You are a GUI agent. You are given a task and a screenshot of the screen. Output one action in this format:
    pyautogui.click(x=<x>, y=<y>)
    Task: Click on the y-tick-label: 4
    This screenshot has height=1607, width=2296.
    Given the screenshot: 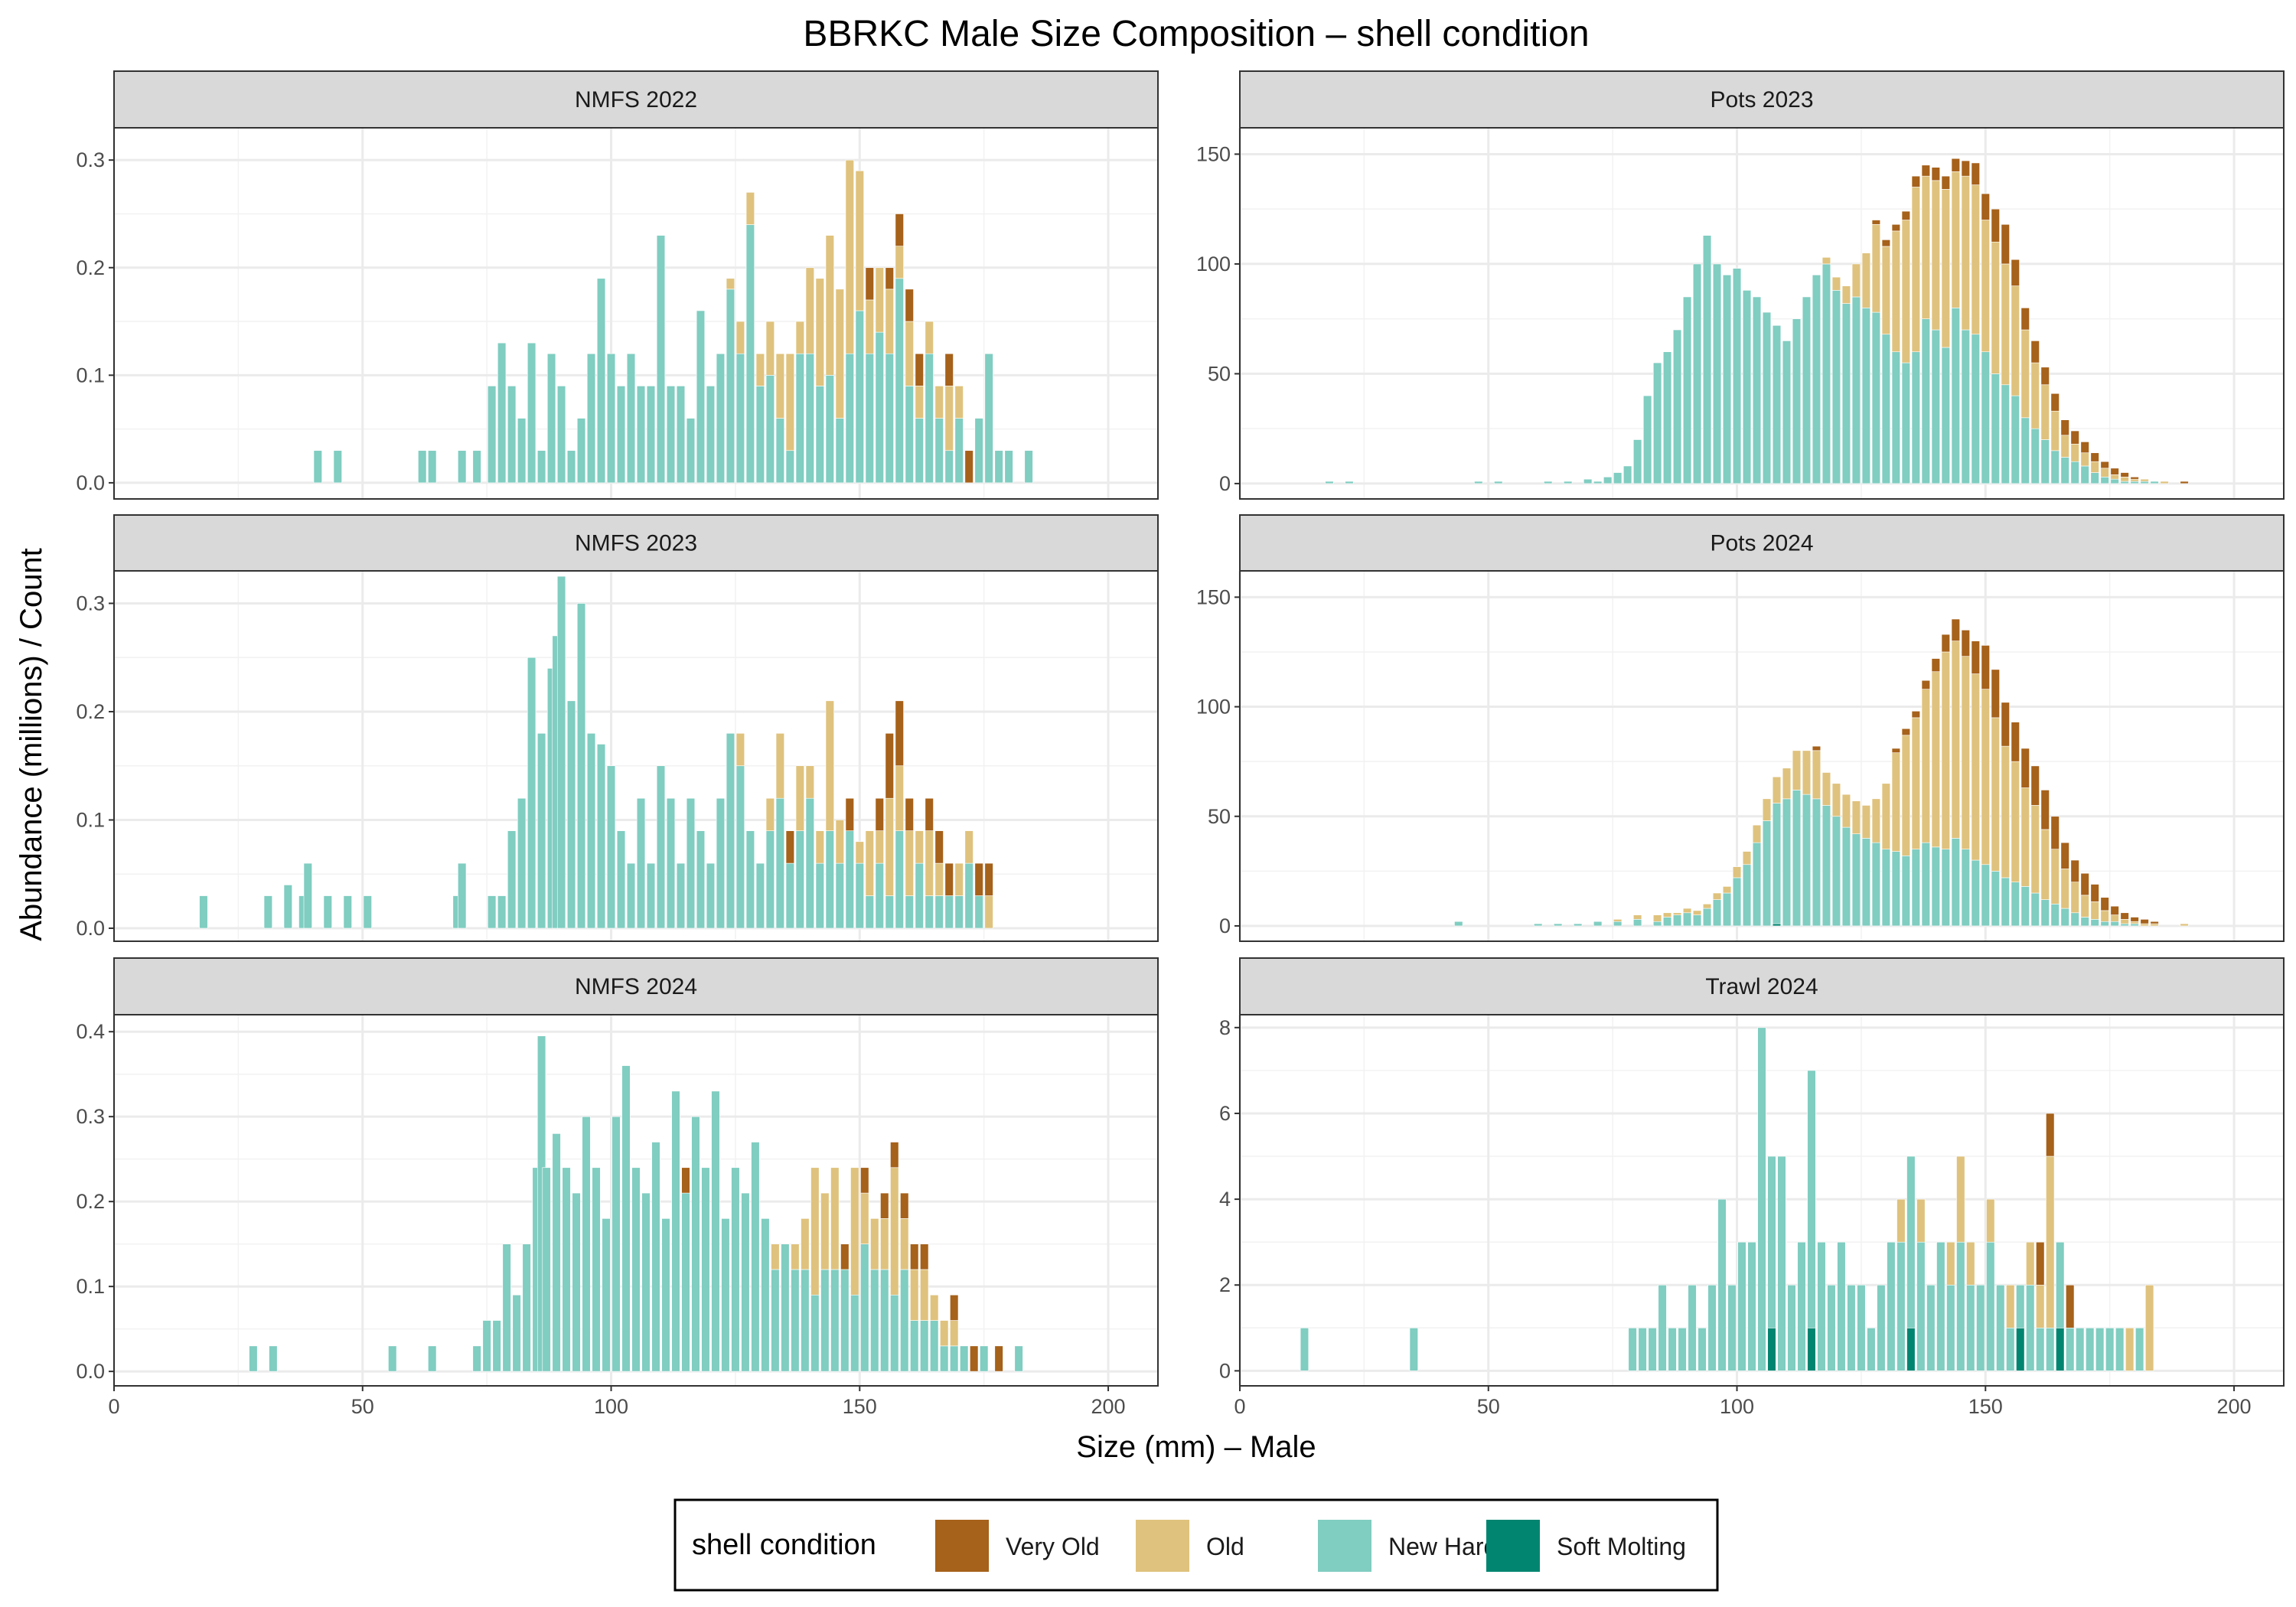 What is the action you would take?
    pyautogui.click(x=1225, y=1199)
    